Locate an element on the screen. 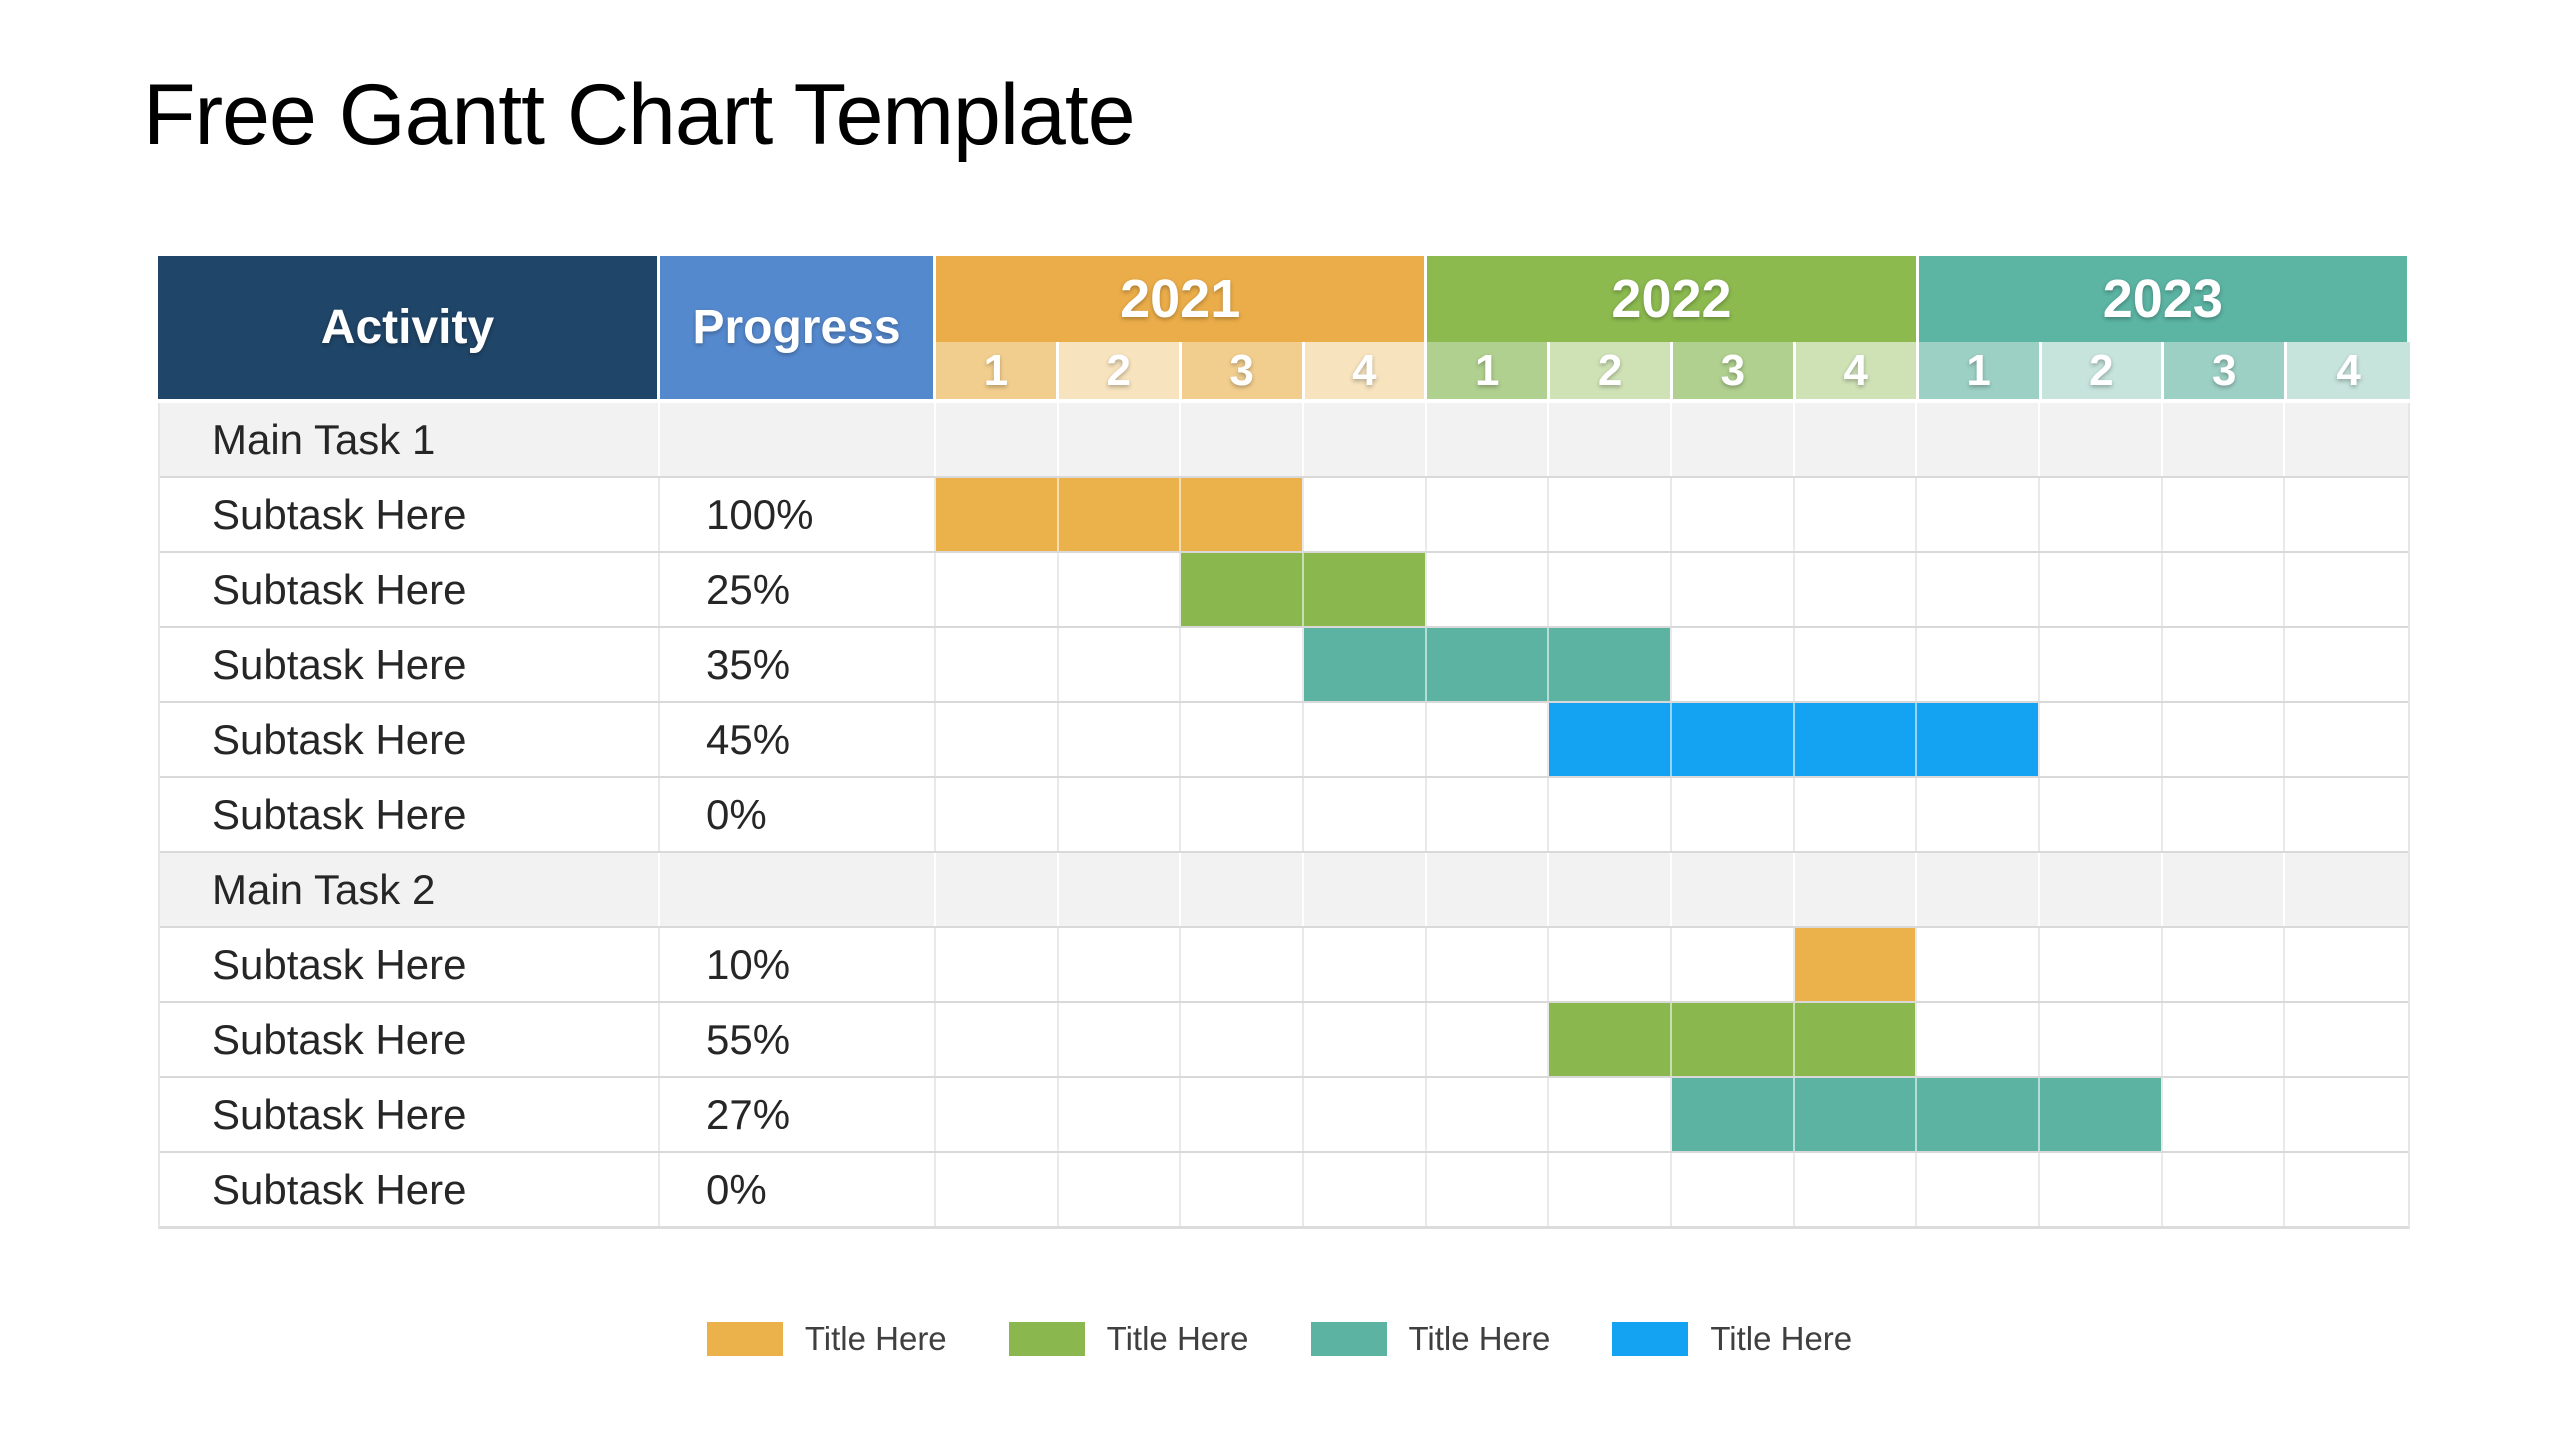 The width and height of the screenshot is (2559, 1440). year-header-2021: 2021 is located at coordinates (1182, 299).